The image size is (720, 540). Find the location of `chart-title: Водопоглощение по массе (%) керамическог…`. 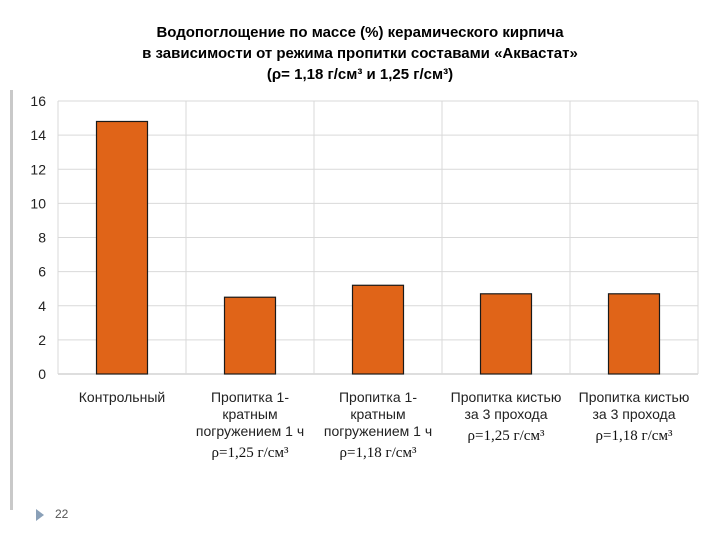

chart-title: Водопоглощение по массе (%) керамическог… is located at coordinates (360, 53).